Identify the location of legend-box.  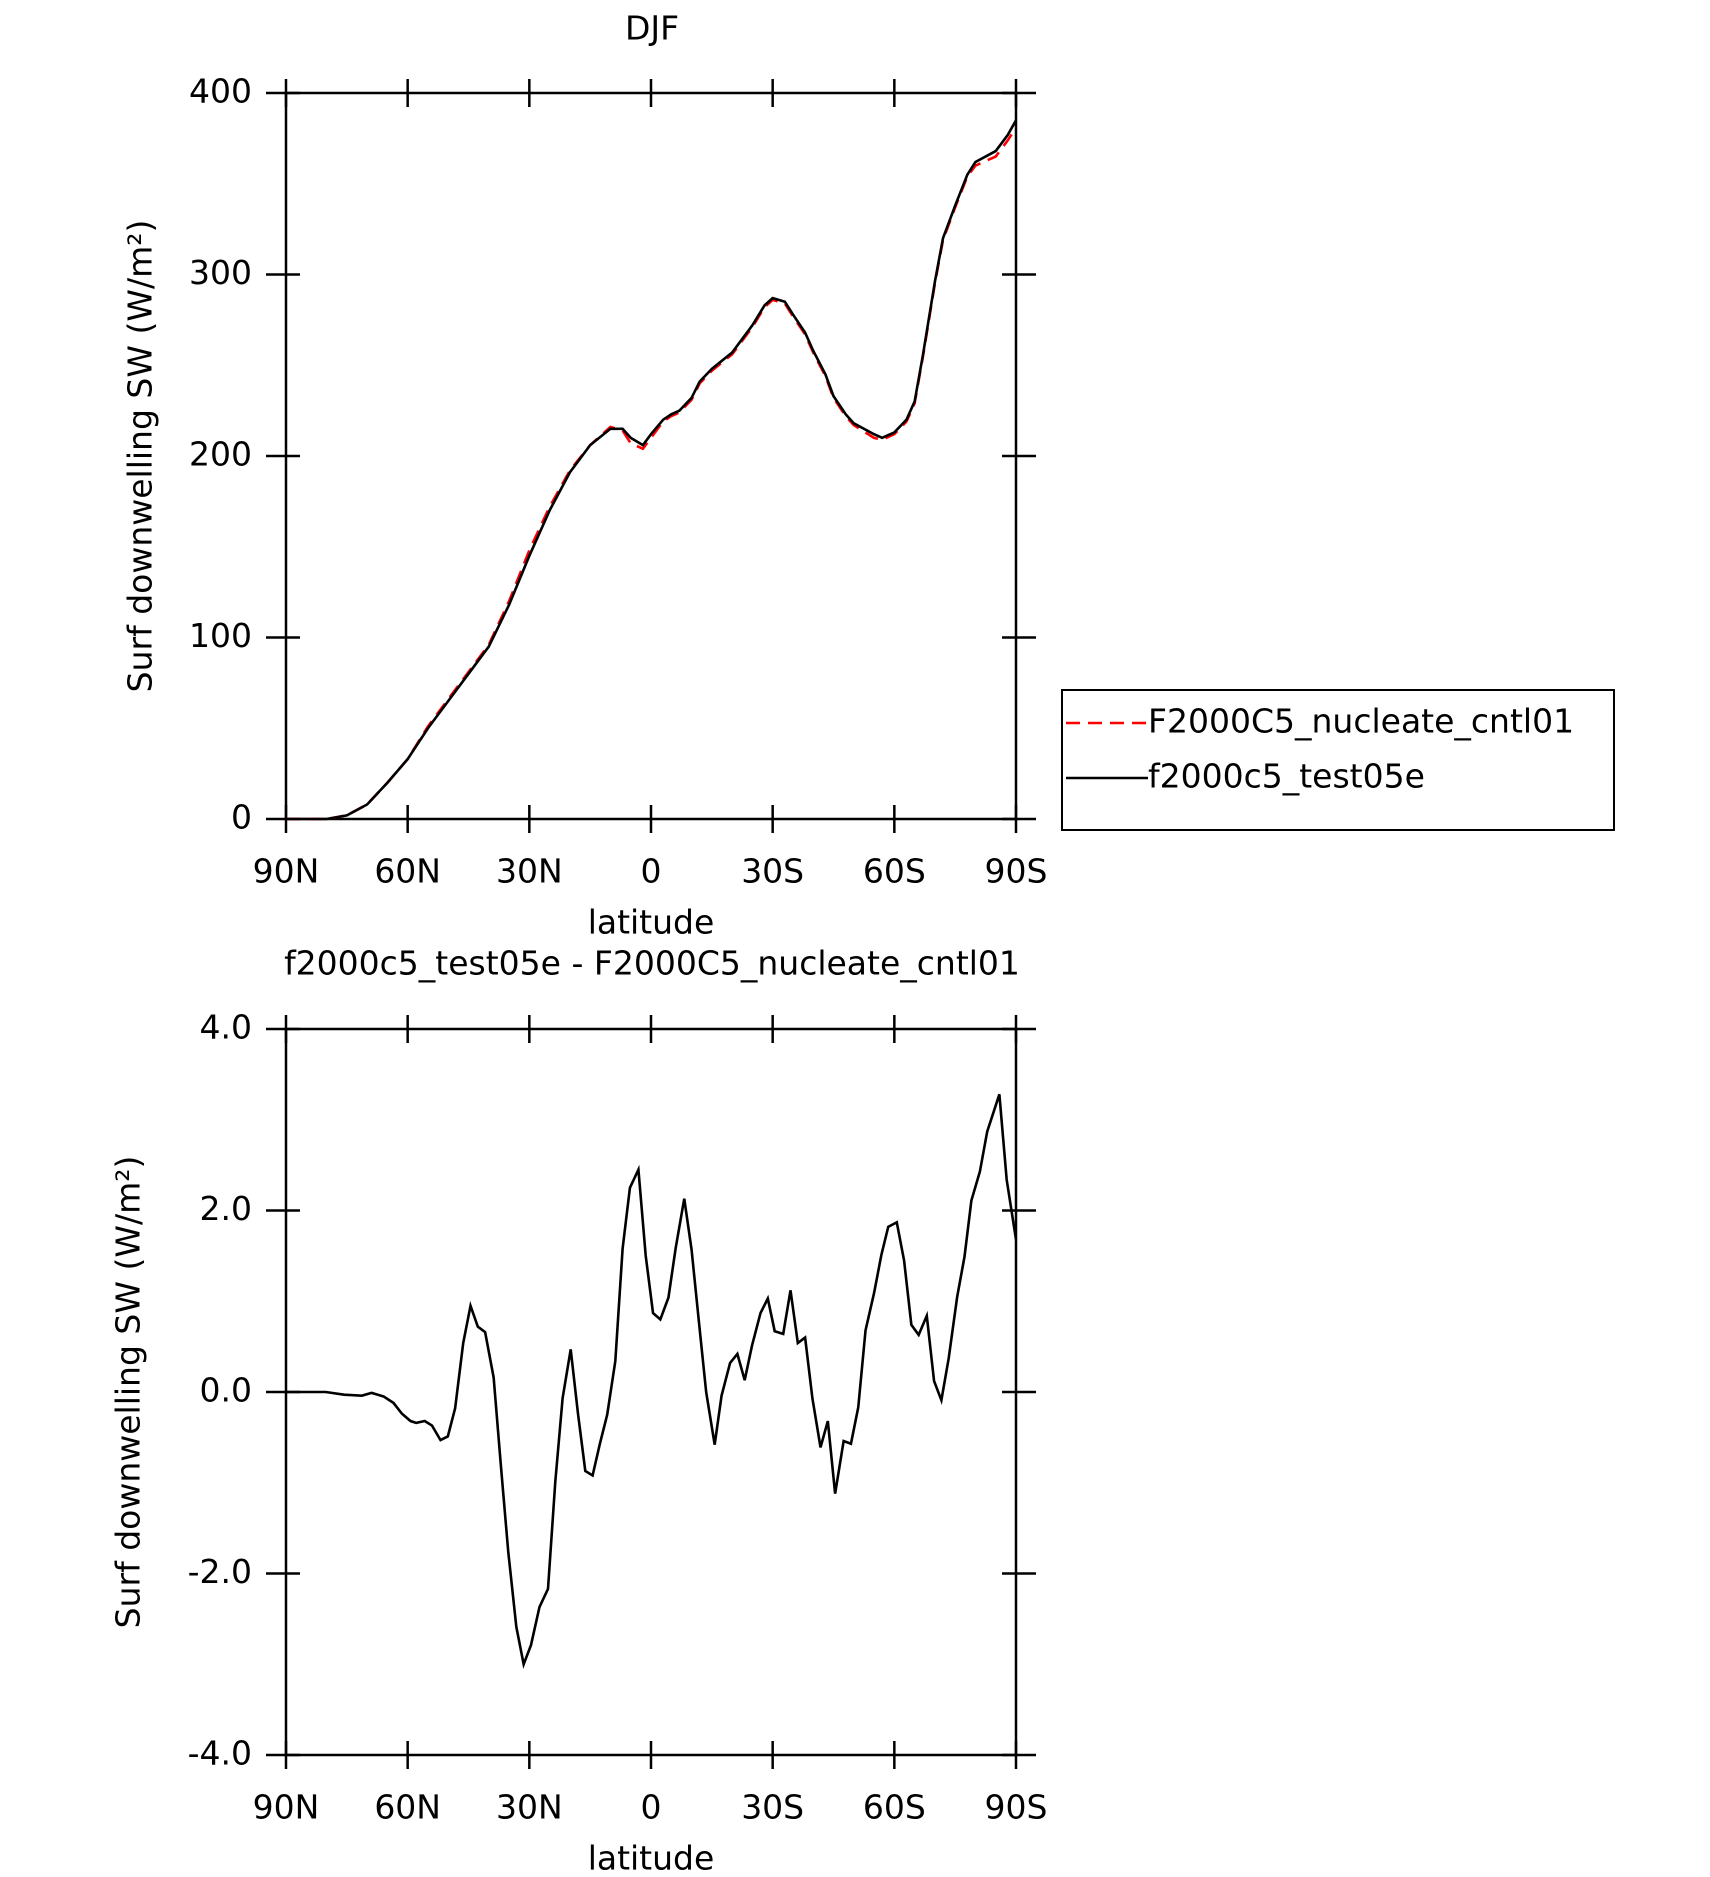
(1338, 760).